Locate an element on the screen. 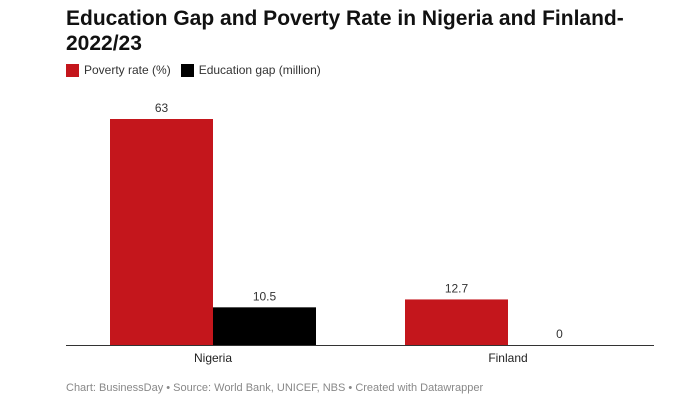  category-label-finland: Finland is located at coordinates (507, 358).